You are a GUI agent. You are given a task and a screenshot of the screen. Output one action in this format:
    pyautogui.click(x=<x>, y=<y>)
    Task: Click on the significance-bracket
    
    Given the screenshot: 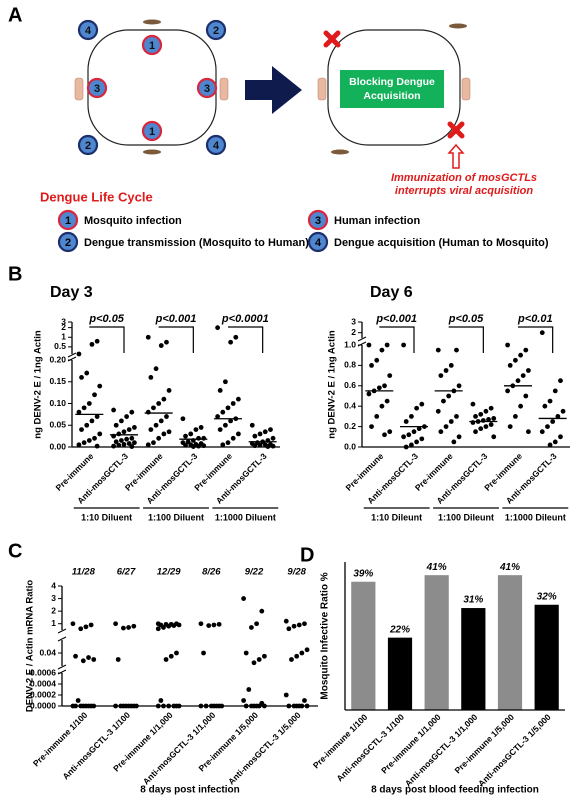 What is the action you would take?
    pyautogui.click(x=107, y=339)
    